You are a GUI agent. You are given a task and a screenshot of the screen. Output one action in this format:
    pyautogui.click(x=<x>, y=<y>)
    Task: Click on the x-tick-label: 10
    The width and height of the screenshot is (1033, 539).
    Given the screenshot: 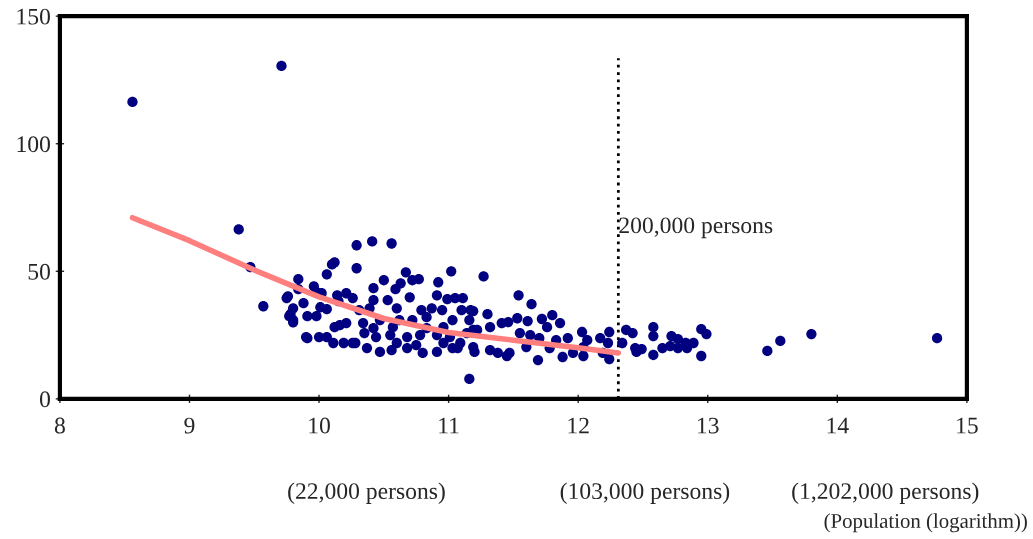 What is the action you would take?
    pyautogui.click(x=319, y=425)
    